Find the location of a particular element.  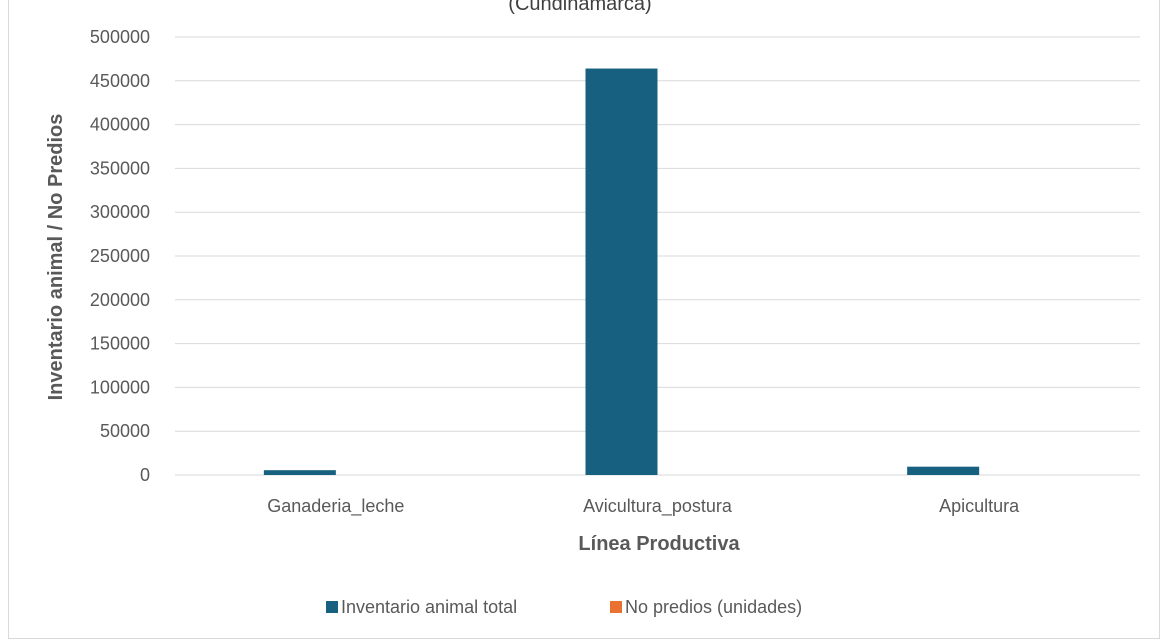

y-tick-label: 200000 is located at coordinates (120, 300).